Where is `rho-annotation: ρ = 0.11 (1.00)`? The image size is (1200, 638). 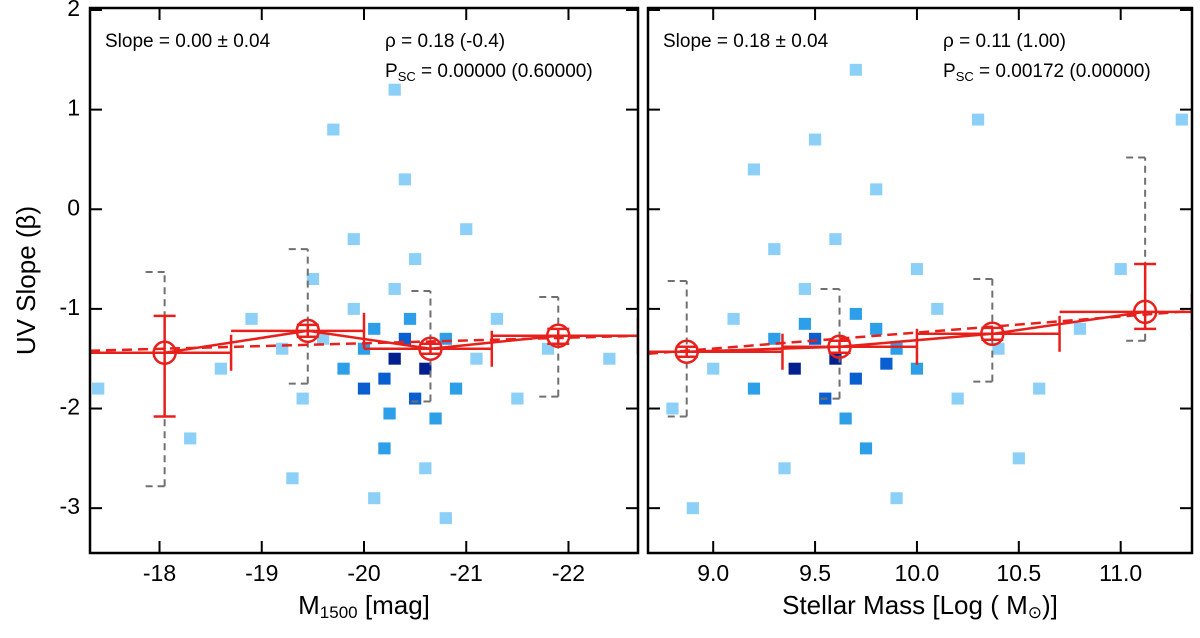
rho-annotation: ρ = 0.11 (1.00) is located at coordinates (1004, 41).